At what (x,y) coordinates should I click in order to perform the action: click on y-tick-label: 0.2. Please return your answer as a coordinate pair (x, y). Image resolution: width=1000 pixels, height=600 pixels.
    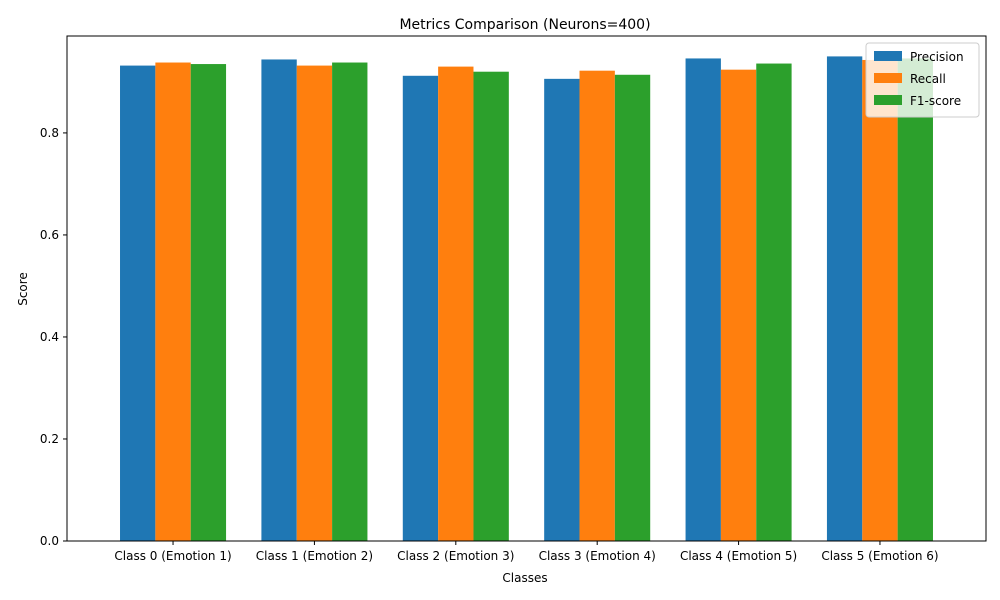
    Looking at the image, I should click on (49, 439).